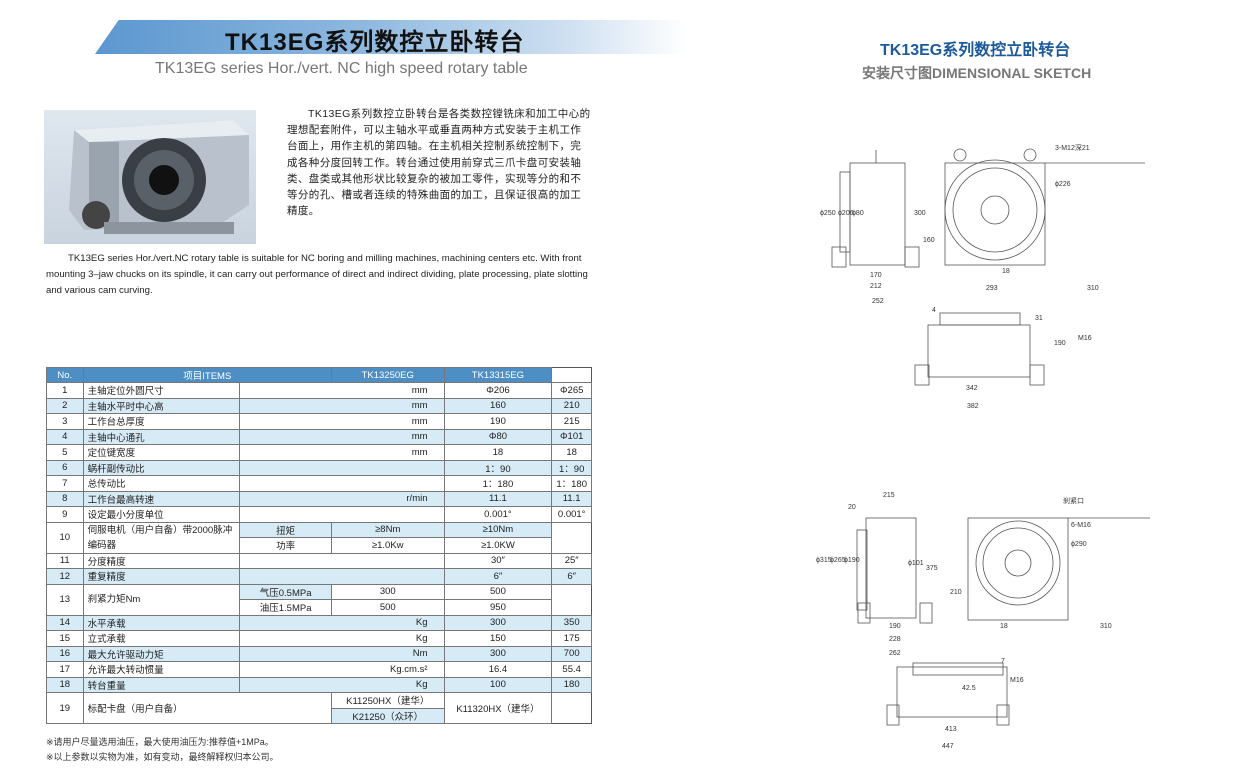 The width and height of the screenshot is (1240, 781). Describe the element at coordinates (571, 653) in the screenshot. I see `table-cell: 700` at that location.